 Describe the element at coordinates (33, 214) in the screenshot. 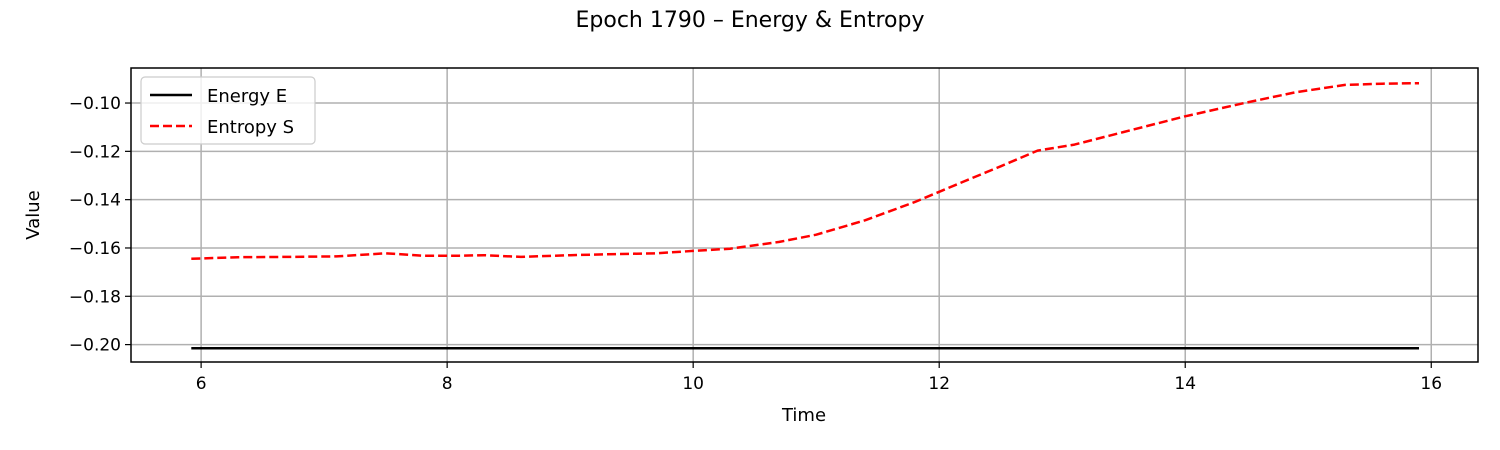

I see `y-axis-title: Value` at that location.